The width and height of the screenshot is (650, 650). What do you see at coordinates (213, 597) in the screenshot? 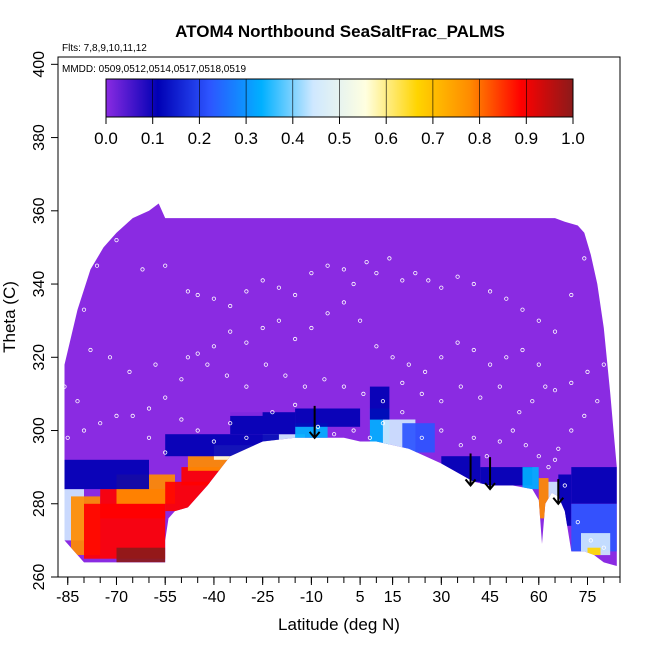
I see `x-tick-label: -40` at bounding box center [213, 597].